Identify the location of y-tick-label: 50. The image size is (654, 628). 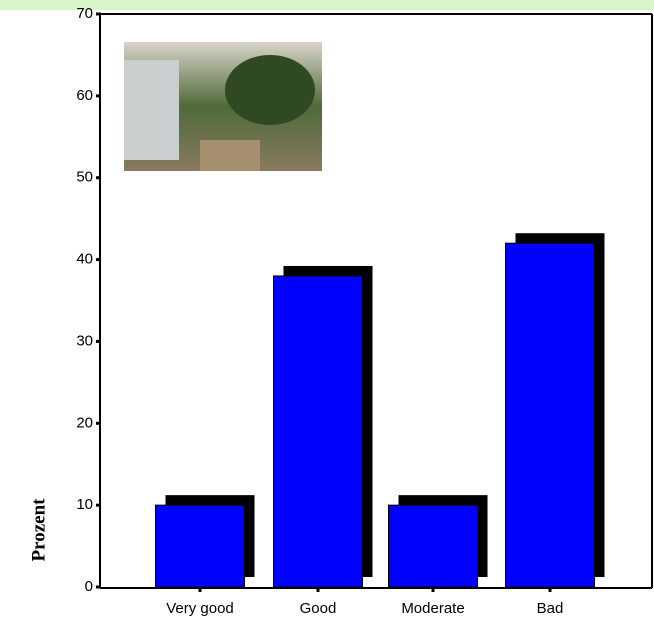
(84, 177).